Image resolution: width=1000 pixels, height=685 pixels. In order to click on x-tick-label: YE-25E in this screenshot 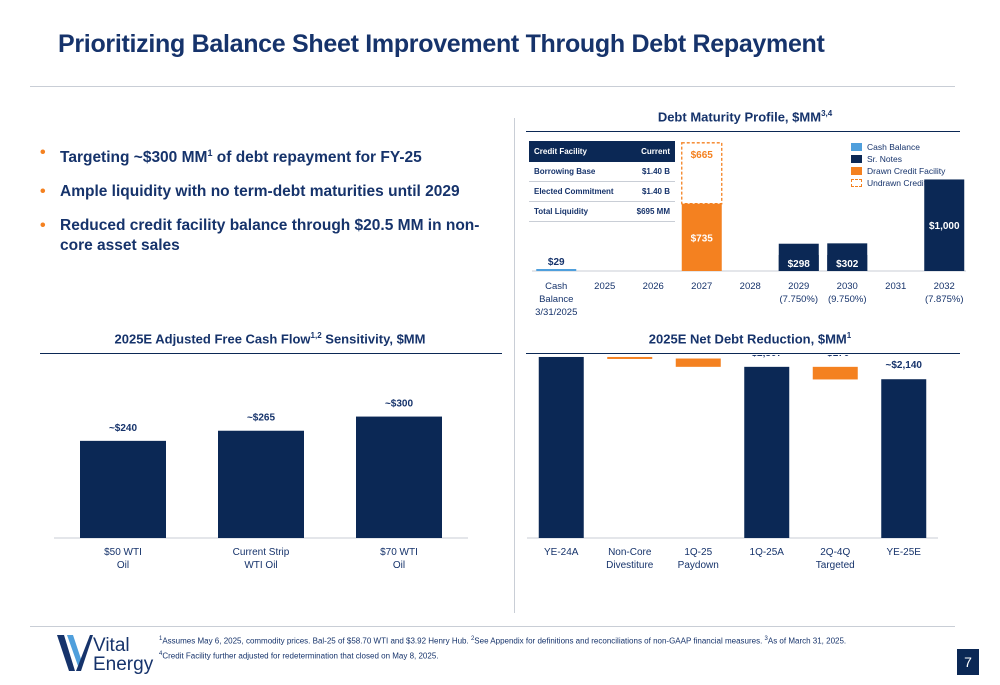, I will do `click(904, 552)`.